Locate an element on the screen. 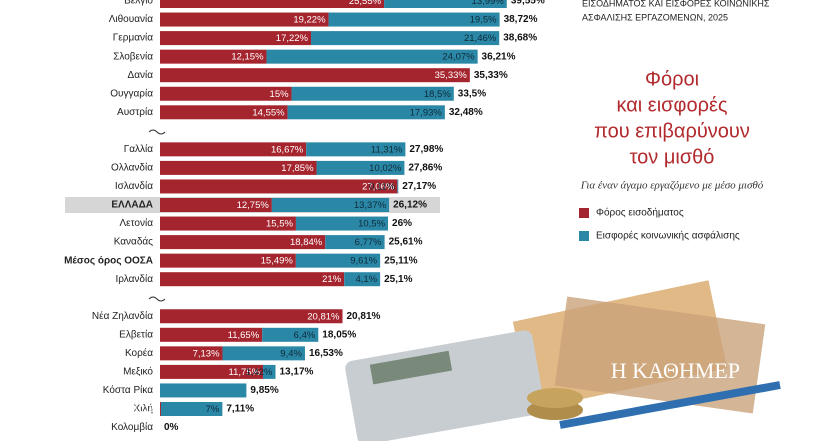  category-label: Γαλλία is located at coordinates (139, 149).